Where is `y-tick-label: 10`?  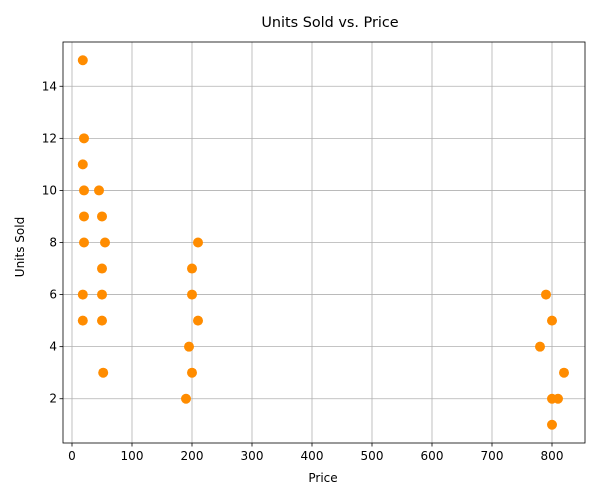
y-tick-label: 10 is located at coordinates (49, 190).